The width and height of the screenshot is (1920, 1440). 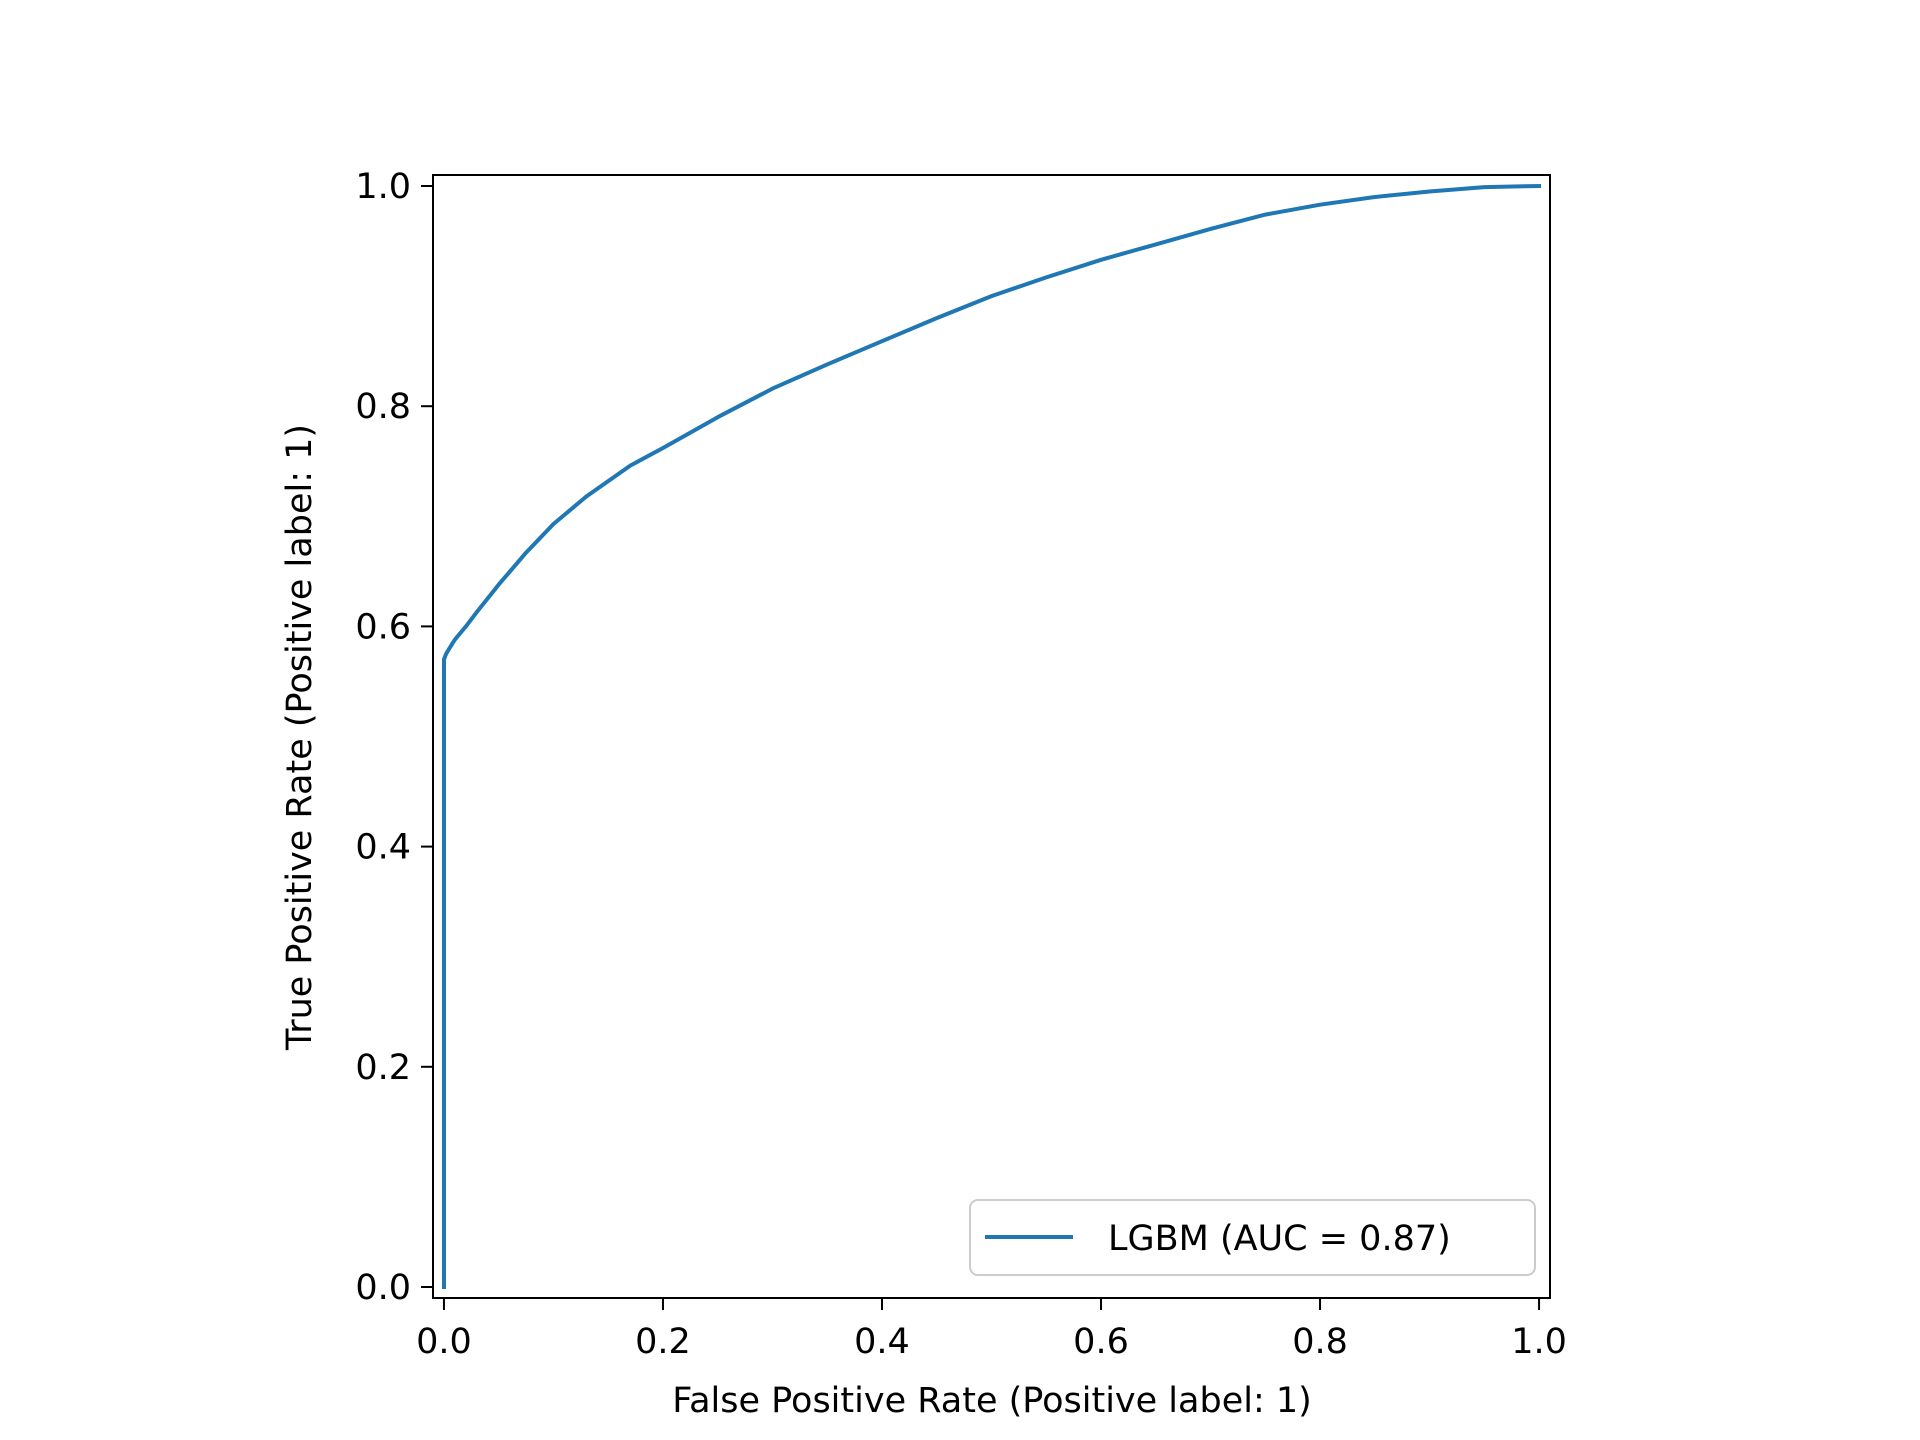 I want to click on y-tick-label: 0.6, so click(x=383, y=627).